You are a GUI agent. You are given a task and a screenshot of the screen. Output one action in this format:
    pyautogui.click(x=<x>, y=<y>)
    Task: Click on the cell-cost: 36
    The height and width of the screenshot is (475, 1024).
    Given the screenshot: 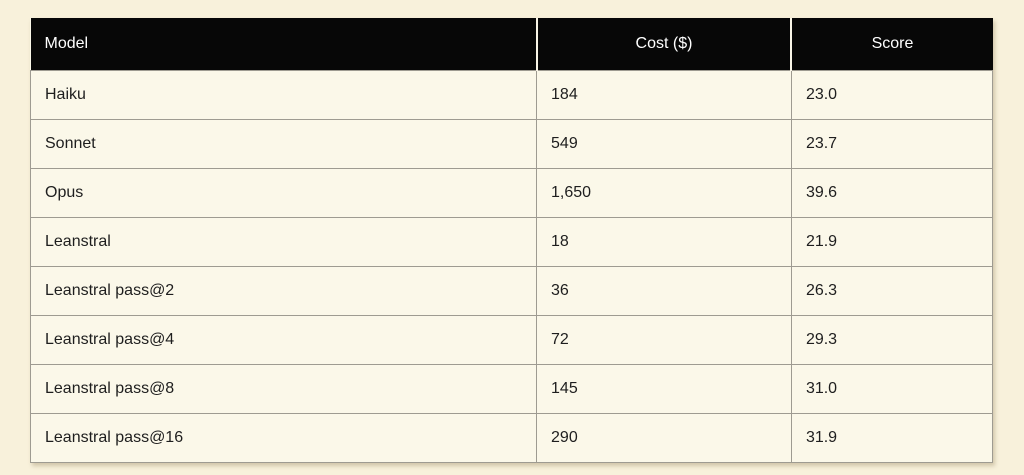 What is the action you would take?
    pyautogui.click(x=664, y=291)
    